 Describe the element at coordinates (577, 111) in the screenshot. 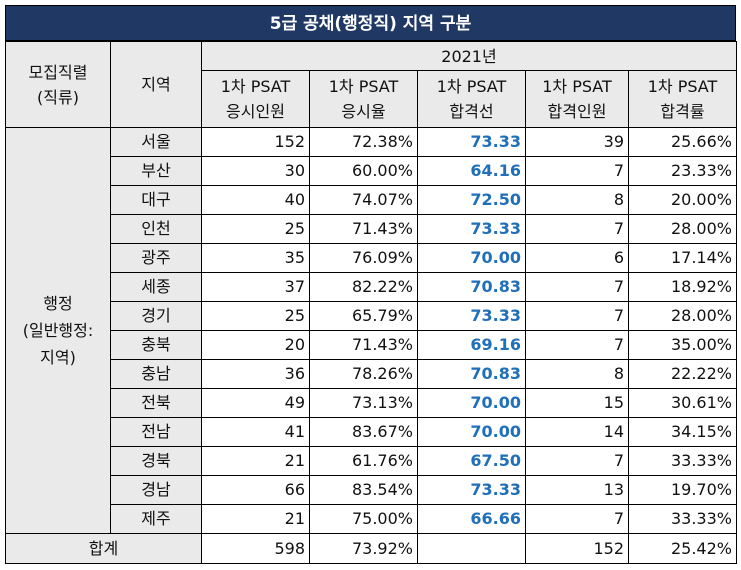

I see `header-passed-line2: 합격인원` at that location.